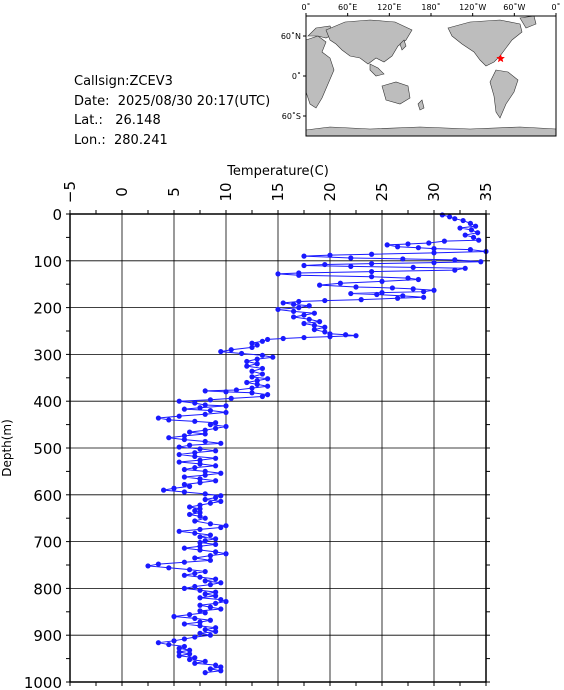  Describe the element at coordinates (47, 402) in the screenshot. I see `y-tick-label: 400` at that location.